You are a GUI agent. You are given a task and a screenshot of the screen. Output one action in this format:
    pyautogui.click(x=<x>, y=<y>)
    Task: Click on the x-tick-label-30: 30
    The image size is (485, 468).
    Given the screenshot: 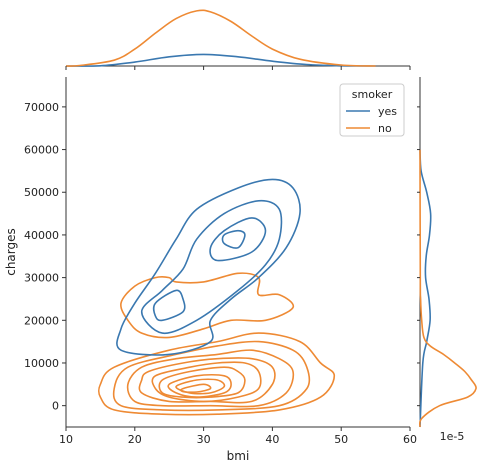 What is the action you would take?
    pyautogui.click(x=204, y=439)
    